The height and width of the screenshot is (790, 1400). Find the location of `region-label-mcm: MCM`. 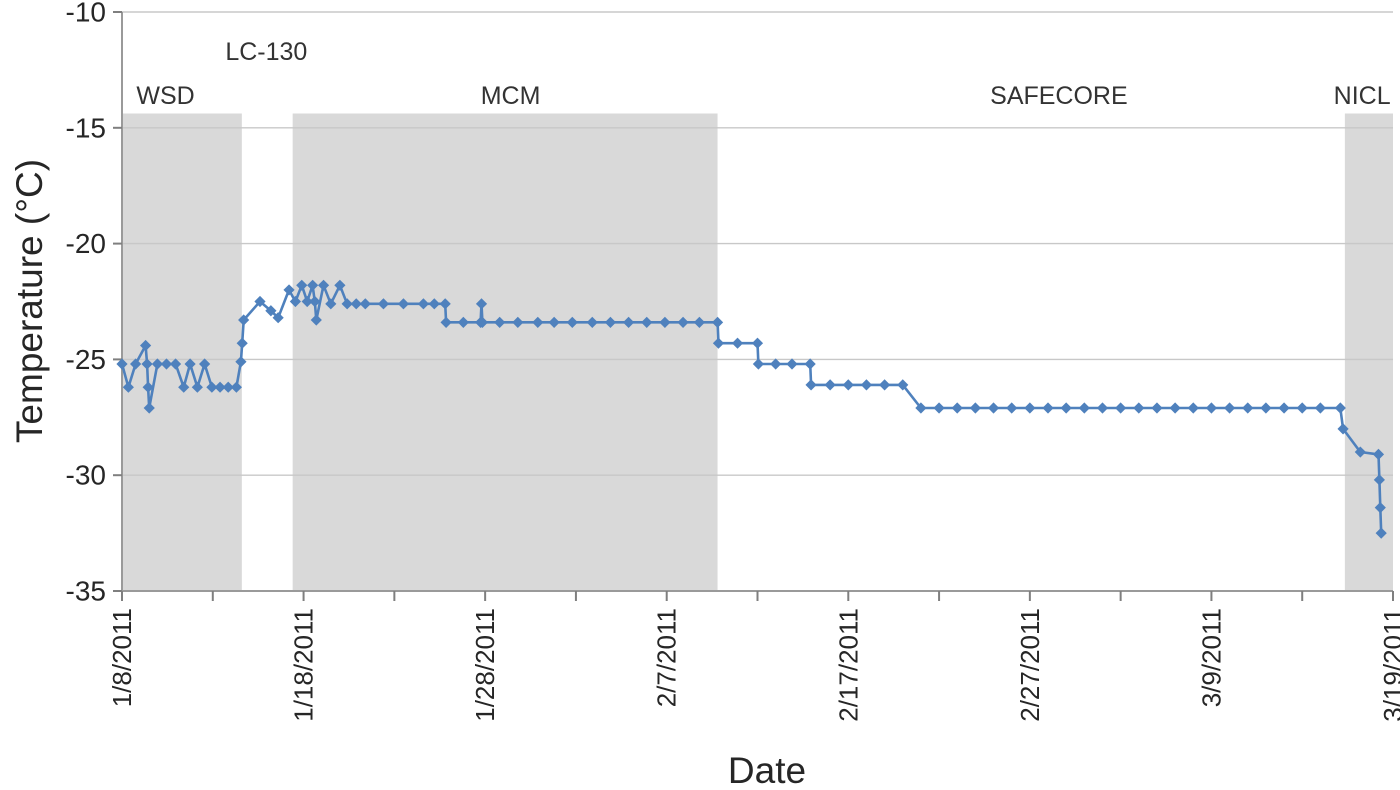

region-label-mcm: MCM is located at coordinates (511, 96).